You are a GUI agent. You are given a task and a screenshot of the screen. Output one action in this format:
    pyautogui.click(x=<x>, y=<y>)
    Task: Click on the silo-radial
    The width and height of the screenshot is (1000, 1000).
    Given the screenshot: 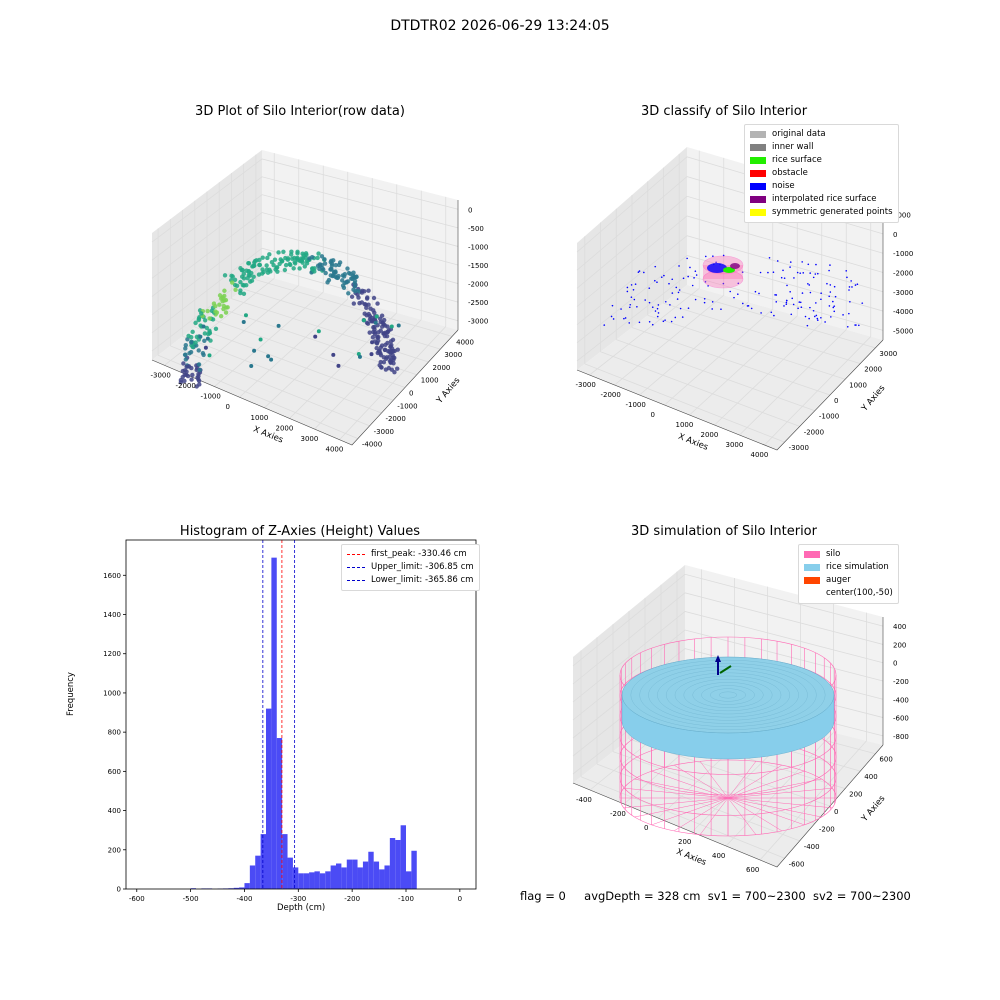 What is the action you would take?
    pyautogui.click(x=774, y=788)
    